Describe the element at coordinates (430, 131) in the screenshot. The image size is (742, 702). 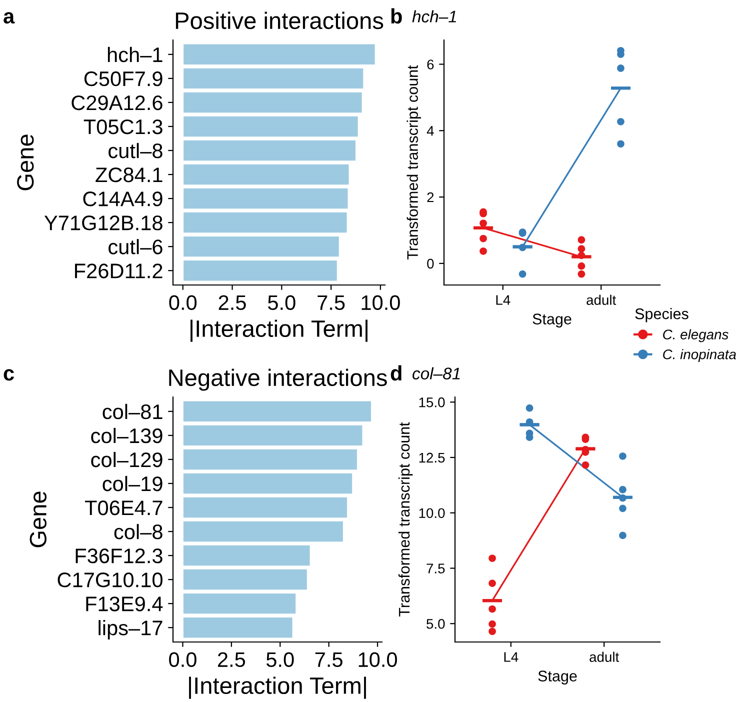
I see `y-tick-label: 4` at that location.